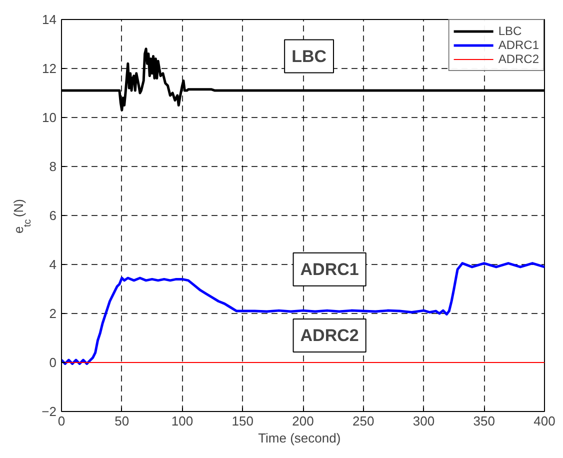 This screenshot has width=563, height=458. What do you see at coordinates (309, 56) in the screenshot?
I see `annotation: LBC` at bounding box center [309, 56].